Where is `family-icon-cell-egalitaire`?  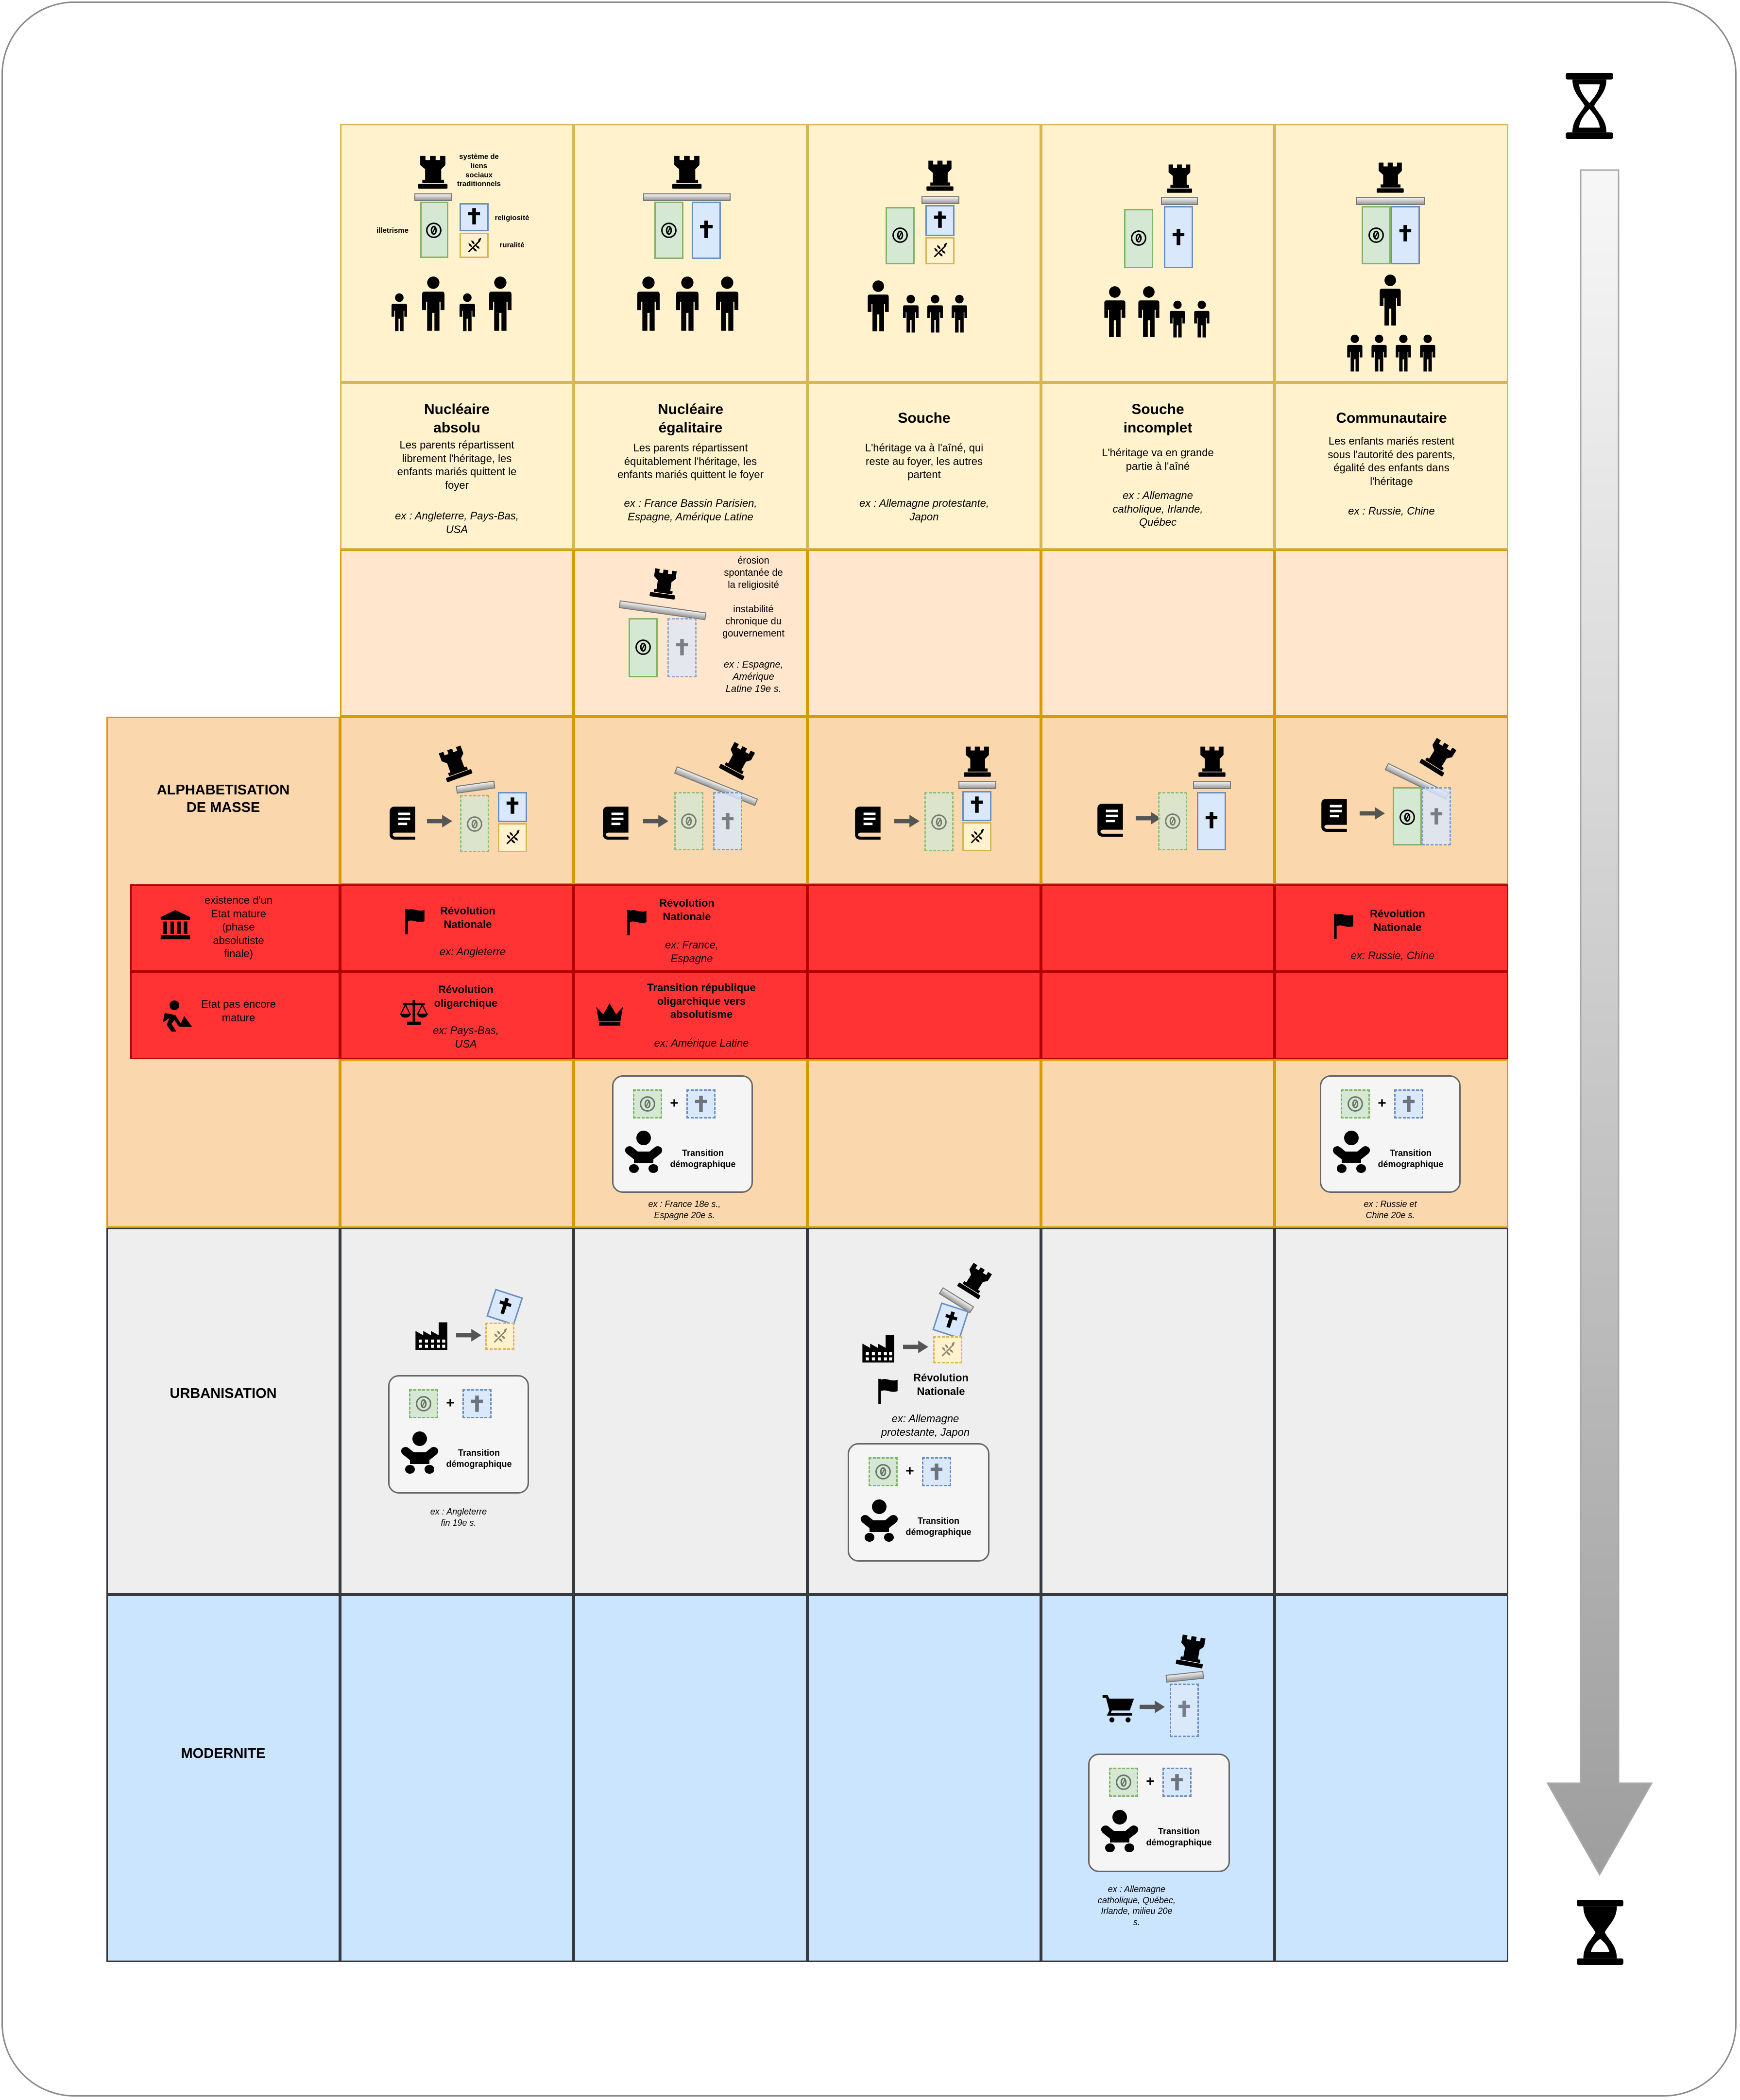 family-icon-cell-egalitaire is located at coordinates (690, 253).